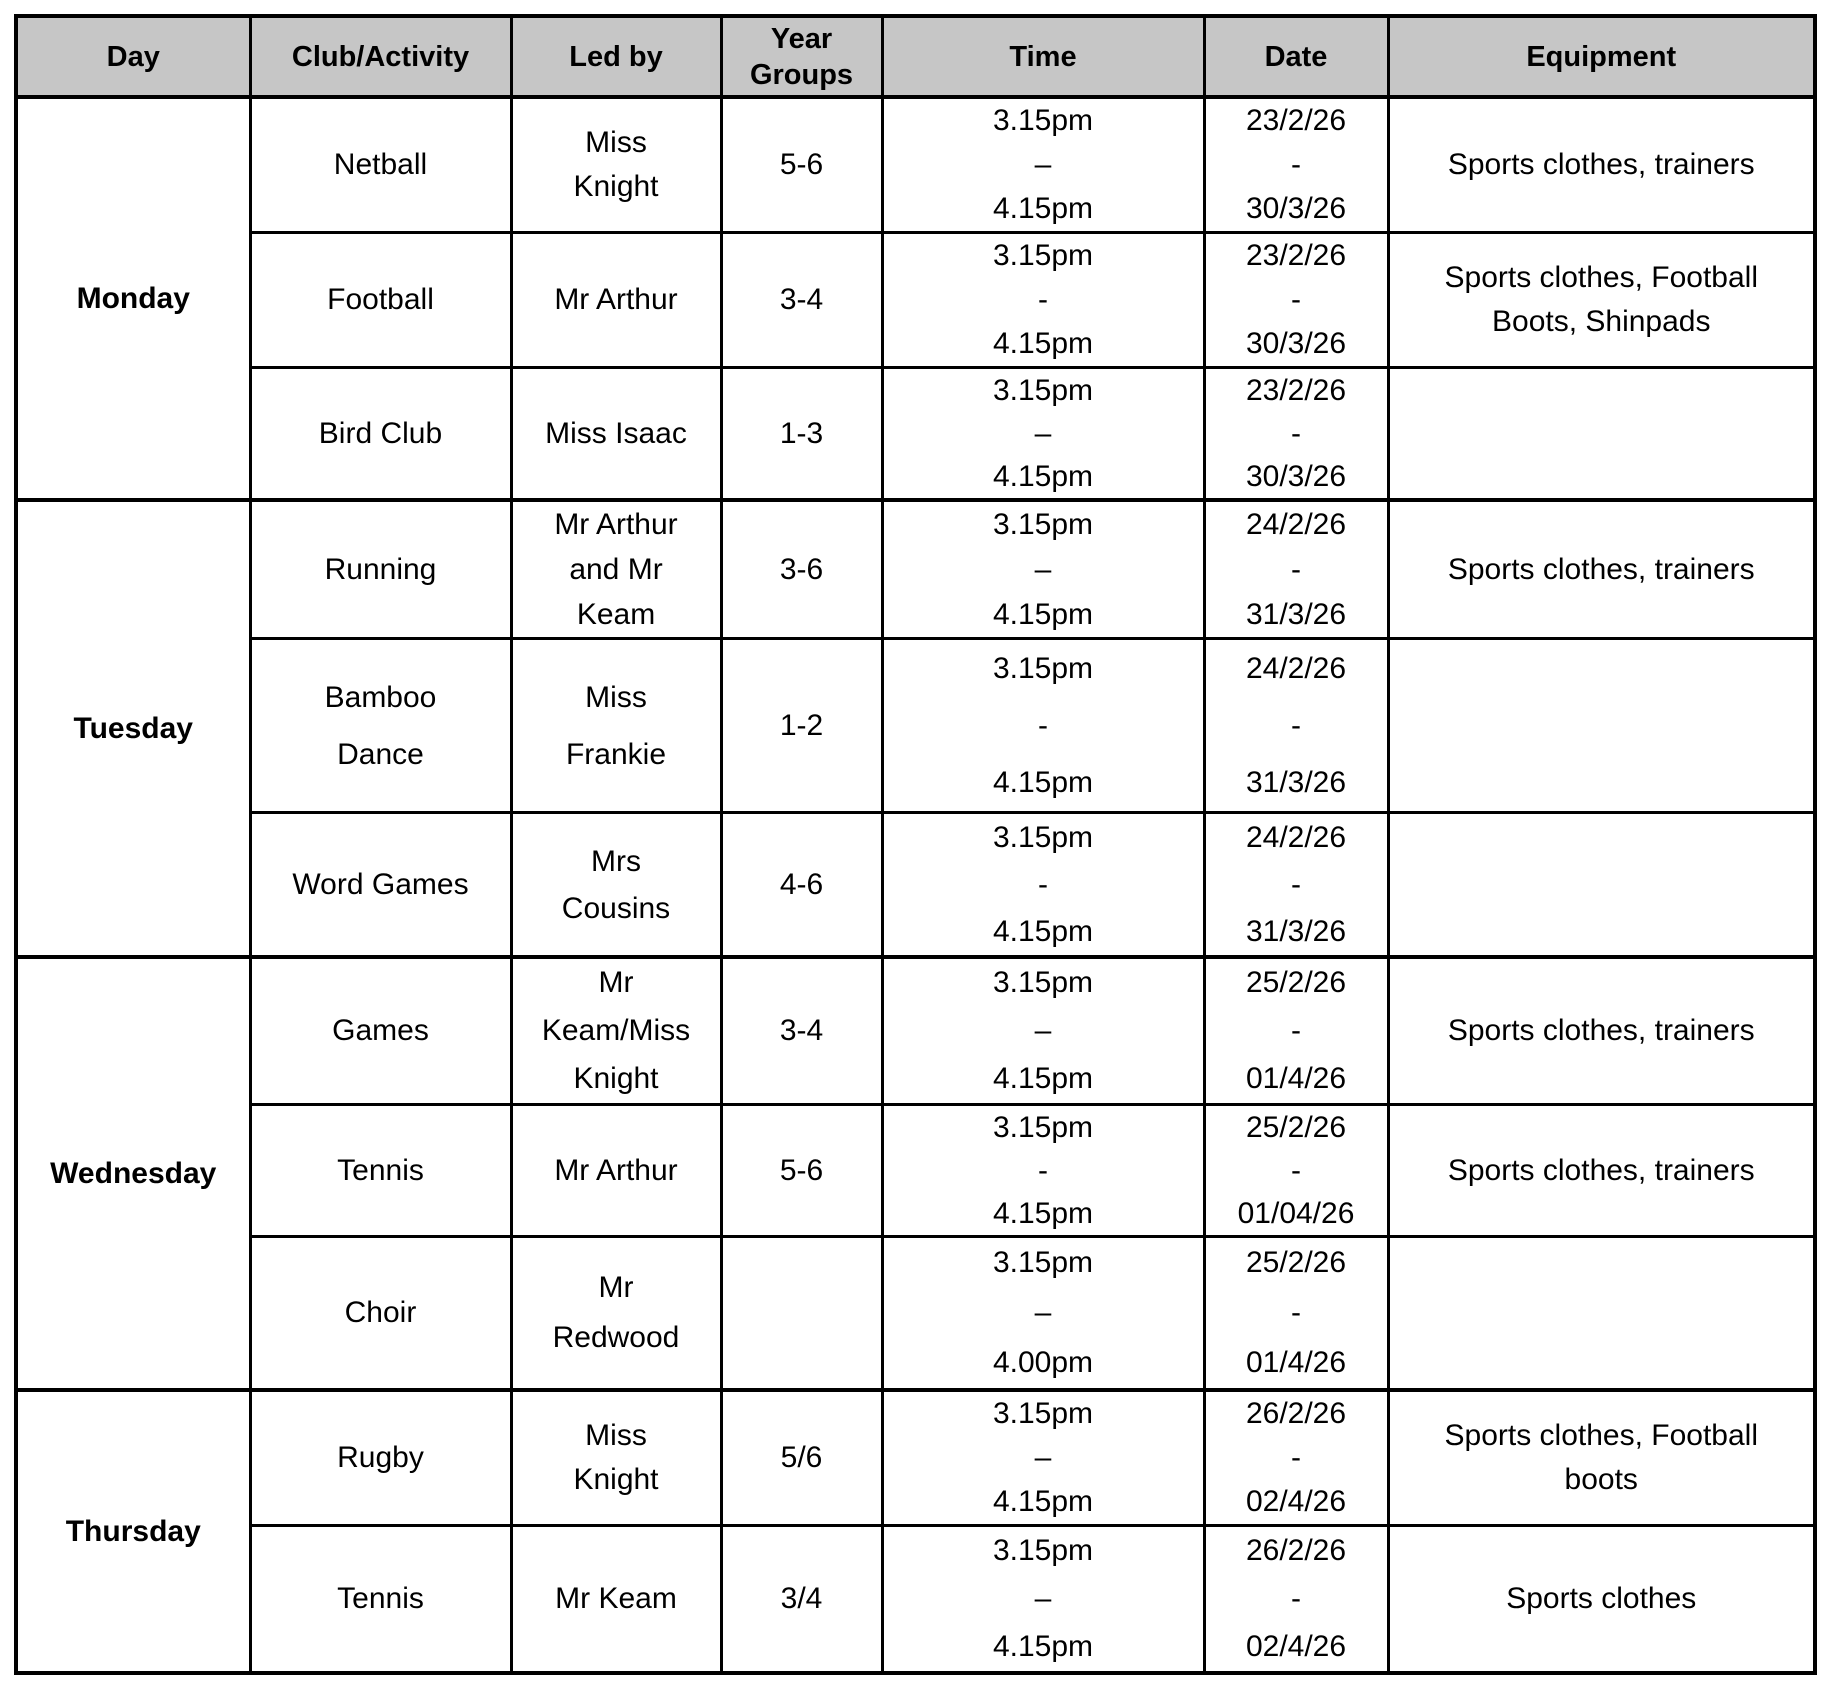 Image resolution: width=1827 pixels, height=1689 pixels. I want to click on led-by-cell: Mr Redwood, so click(616, 1313).